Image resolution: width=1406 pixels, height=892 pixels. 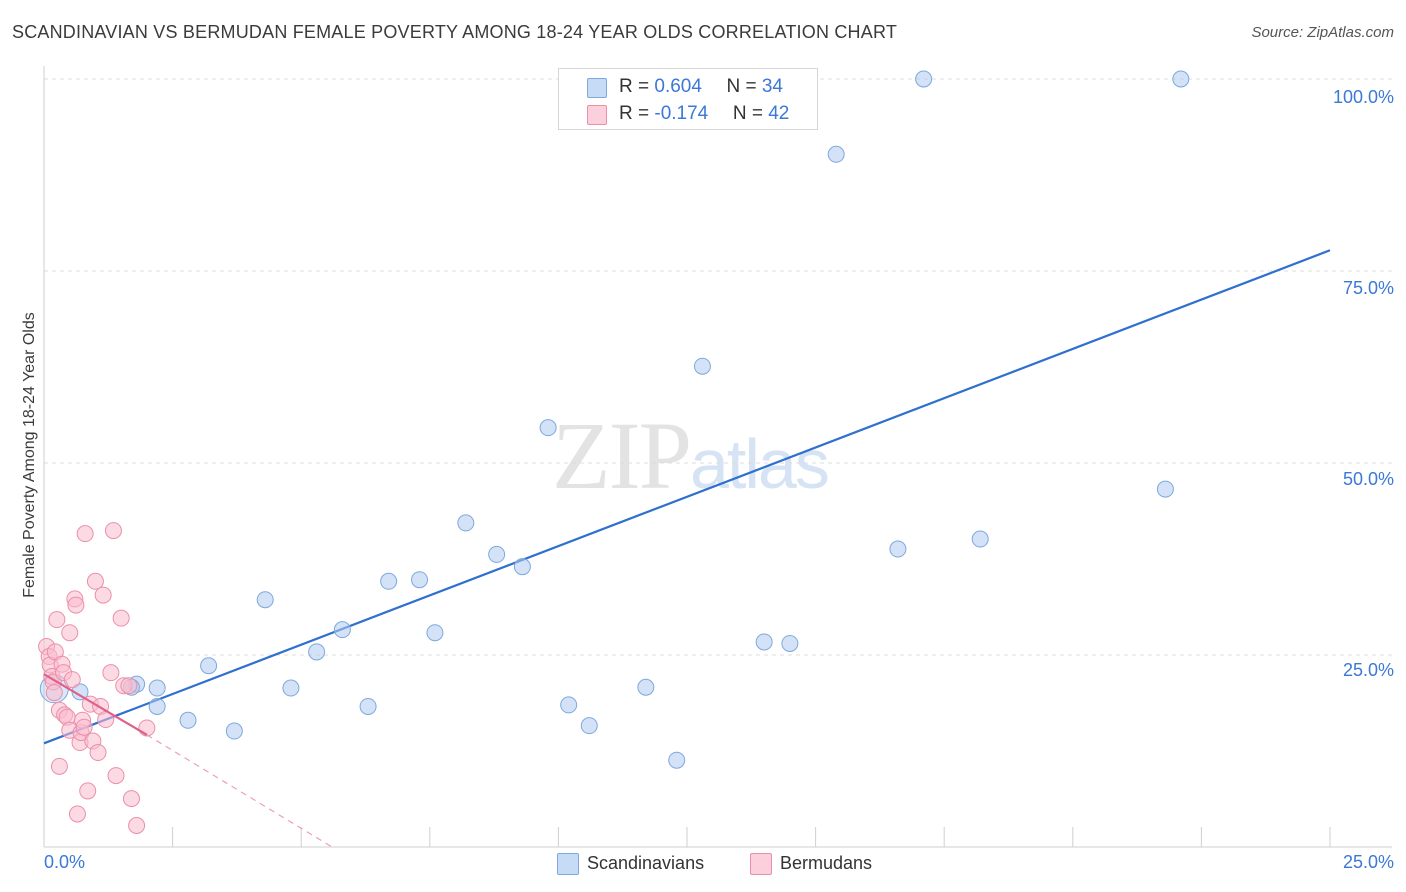 What do you see at coordinates (65, 862) in the screenshot?
I see `x-tick-label-min: 0.0%` at bounding box center [65, 862].